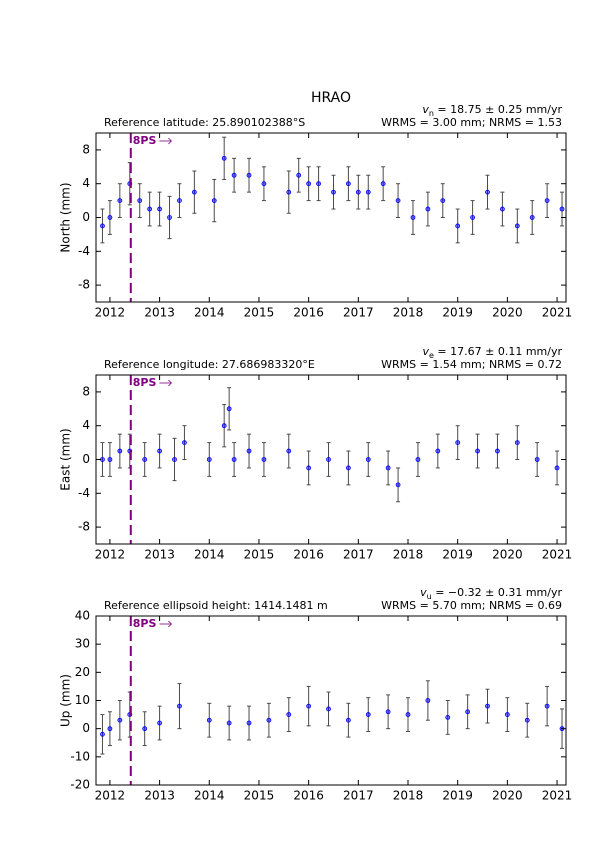  I want to click on y-tick-label: -8, so click(84, 527).